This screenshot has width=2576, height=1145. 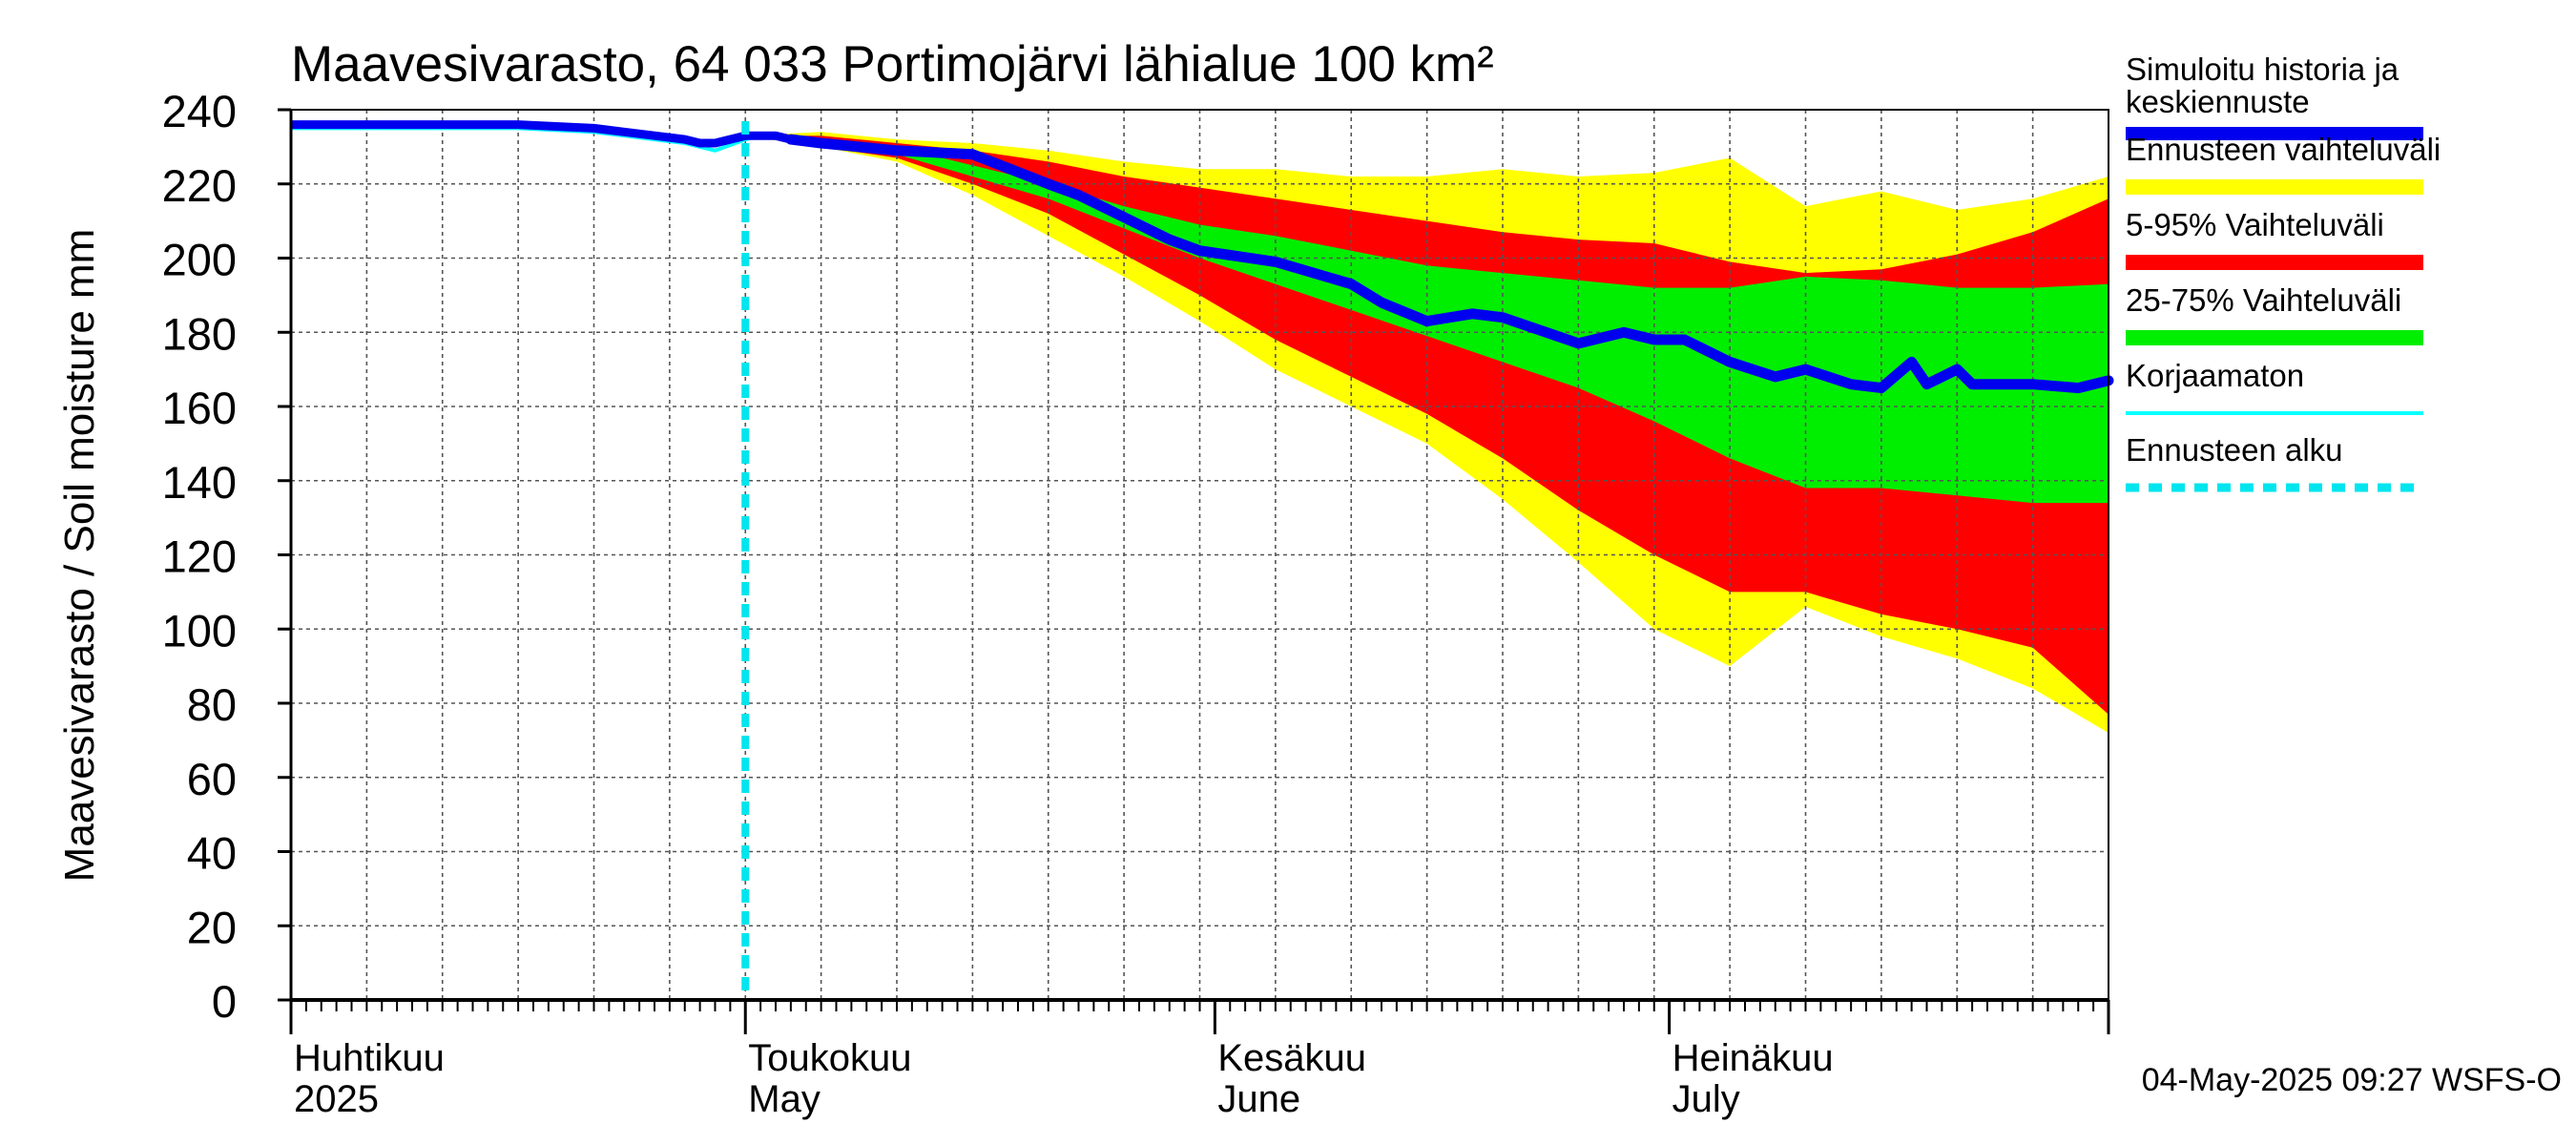 What do you see at coordinates (199, 334) in the screenshot?
I see `y-tick-label: 180` at bounding box center [199, 334].